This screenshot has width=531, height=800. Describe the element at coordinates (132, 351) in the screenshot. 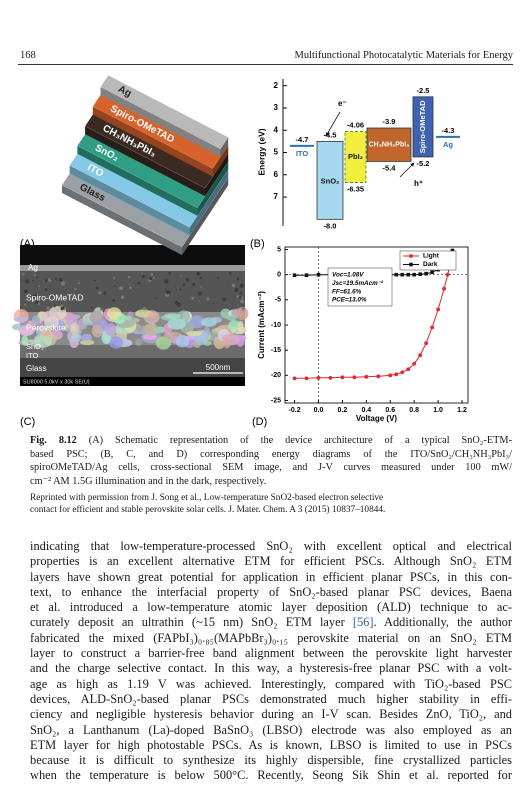

I see `sem-ito-band` at that location.